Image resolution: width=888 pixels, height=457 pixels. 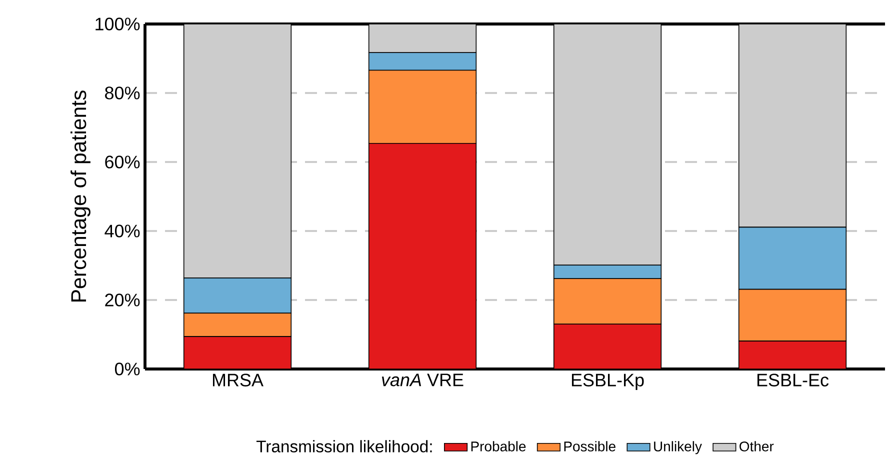 I want to click on x-tick-label: ESBL-Kp, so click(x=608, y=382).